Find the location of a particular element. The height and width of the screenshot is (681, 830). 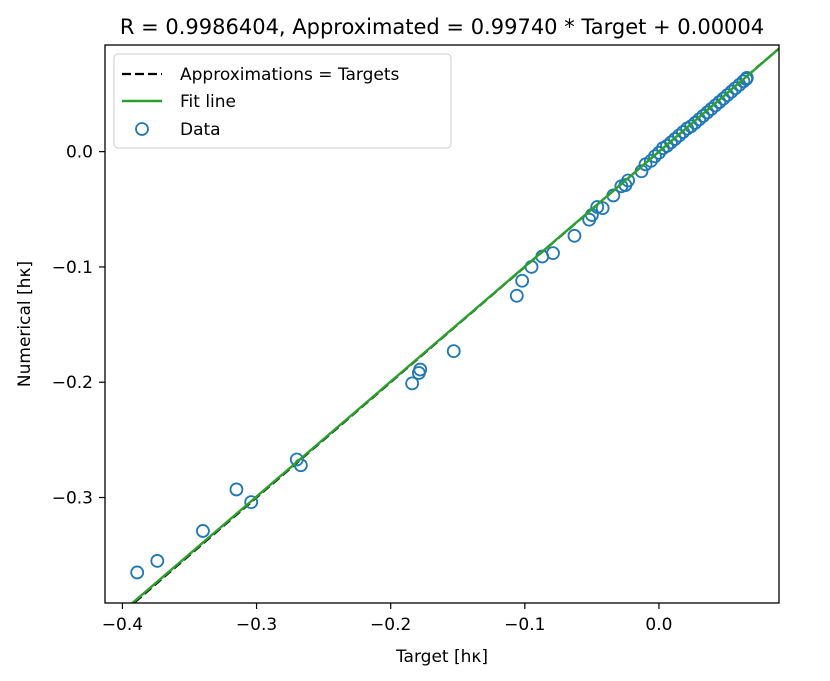

legend-box is located at coordinates (282, 101).